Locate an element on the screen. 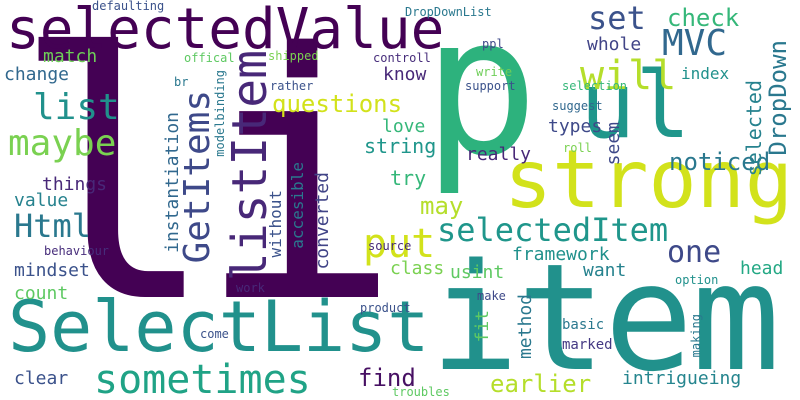 This screenshot has width=800, height=400. word-sometimes: sometimes is located at coordinates (202, 378).